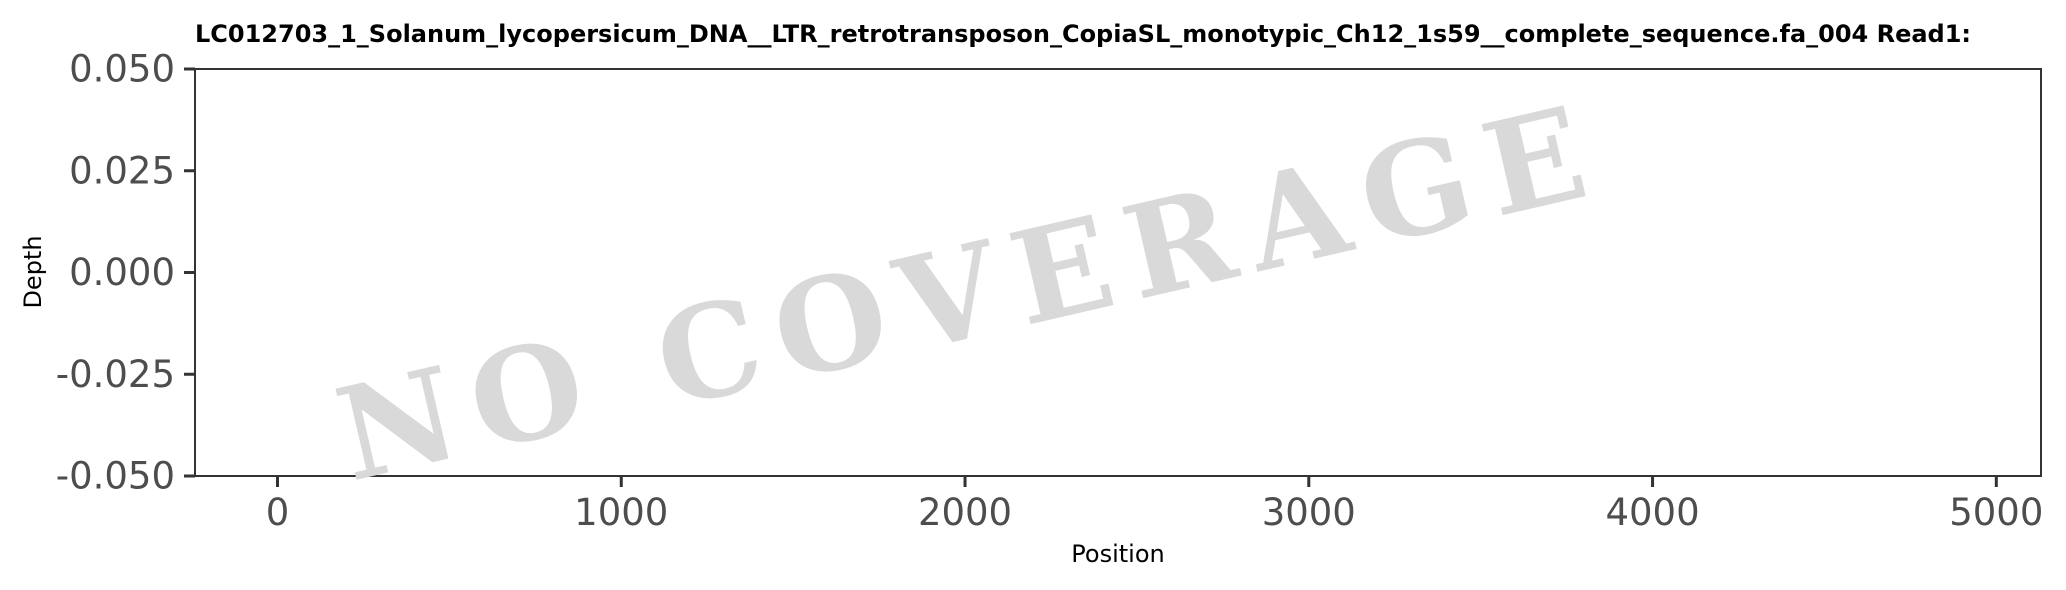  Describe the element at coordinates (1652, 512) in the screenshot. I see `x-tick-label: 4000` at that location.